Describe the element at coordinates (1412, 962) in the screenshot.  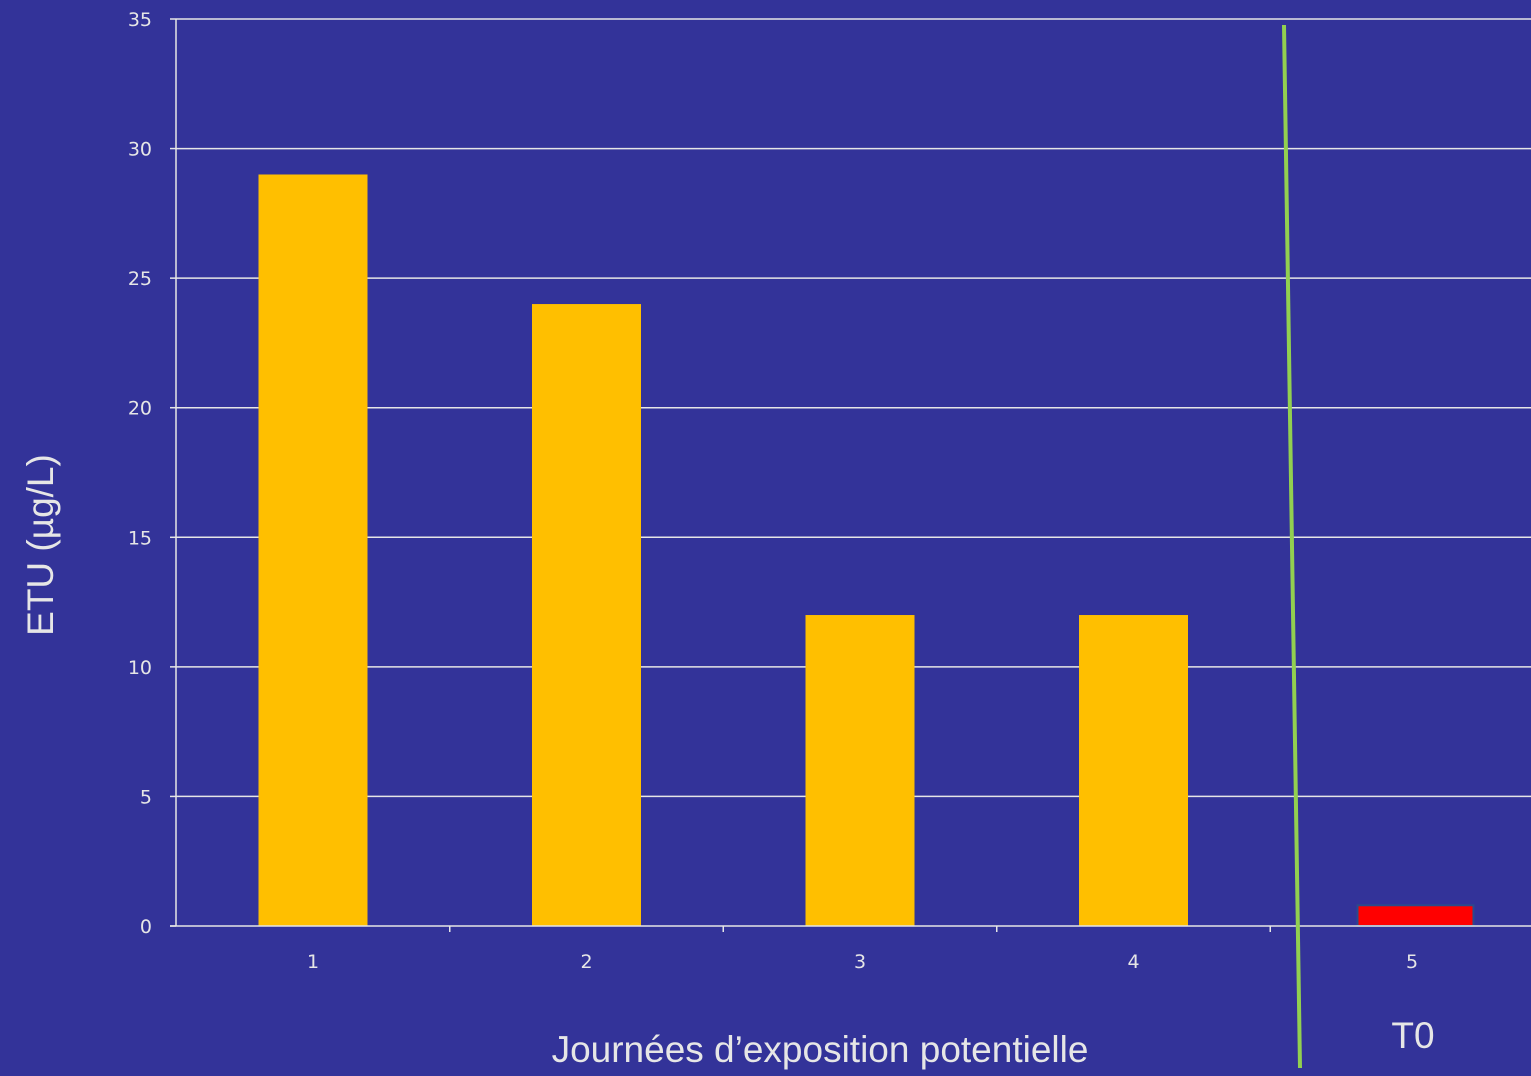
I see `x-tick-label: 5` at that location.